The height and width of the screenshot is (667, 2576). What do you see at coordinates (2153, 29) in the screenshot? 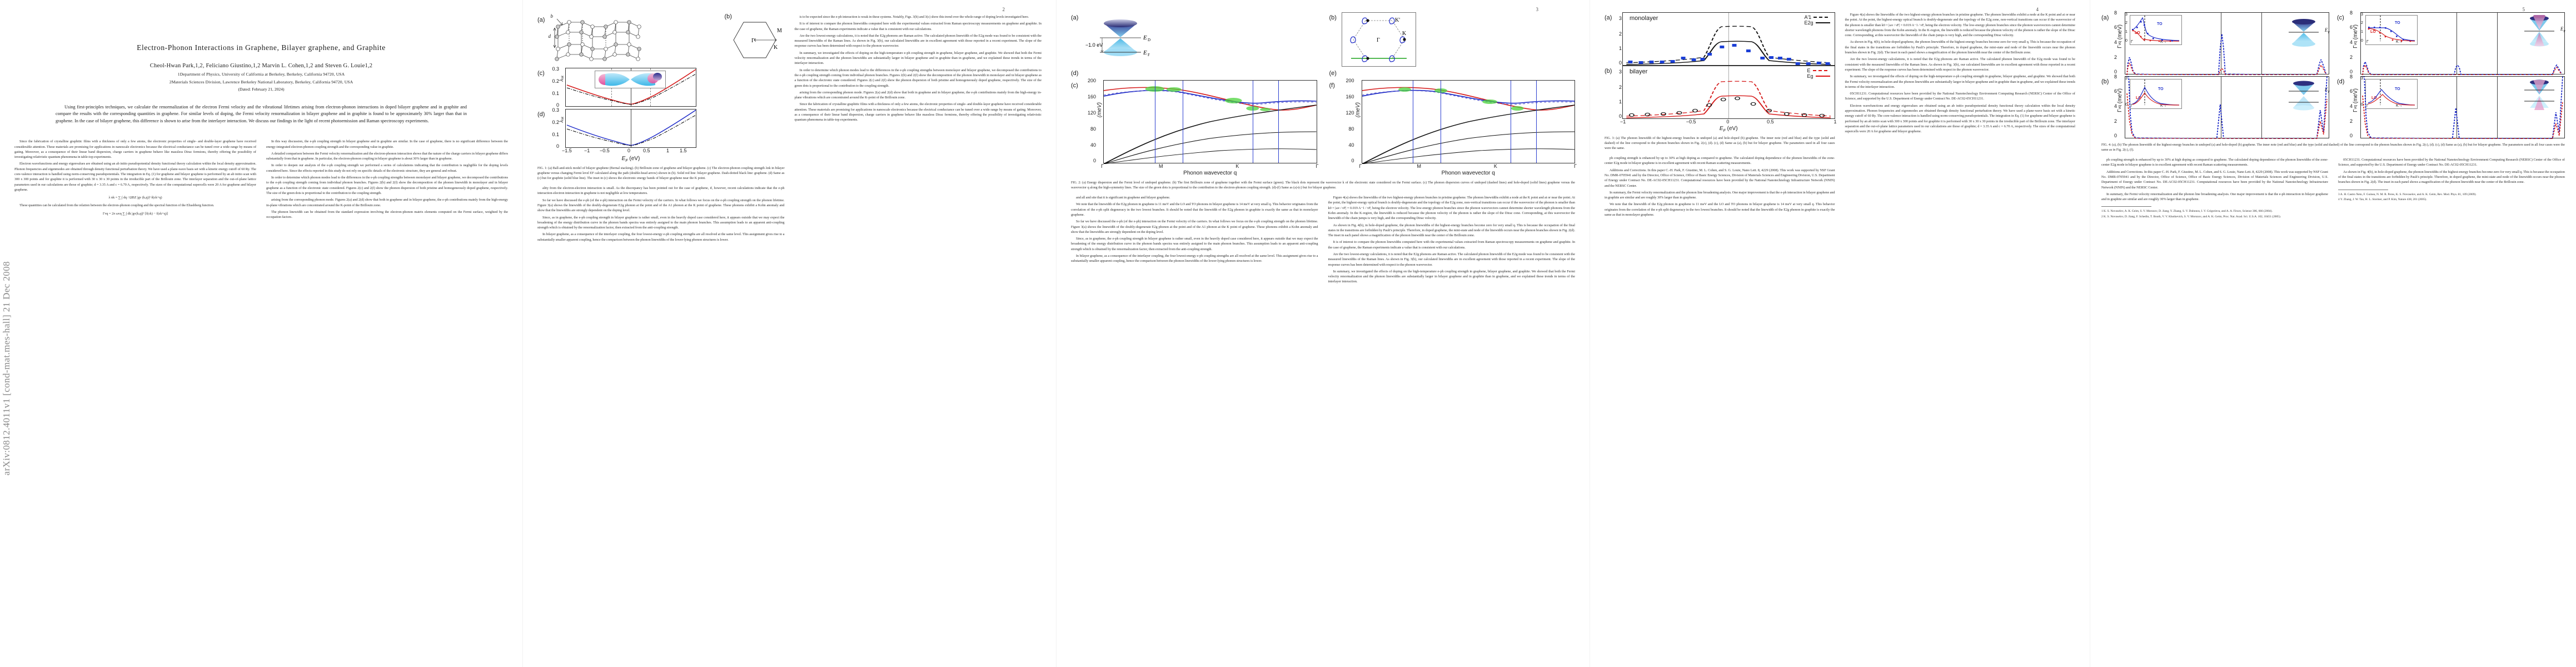
I see `fig4a-inset: 3 2 1 0 Γ K→ TO LO` at bounding box center [2153, 29].